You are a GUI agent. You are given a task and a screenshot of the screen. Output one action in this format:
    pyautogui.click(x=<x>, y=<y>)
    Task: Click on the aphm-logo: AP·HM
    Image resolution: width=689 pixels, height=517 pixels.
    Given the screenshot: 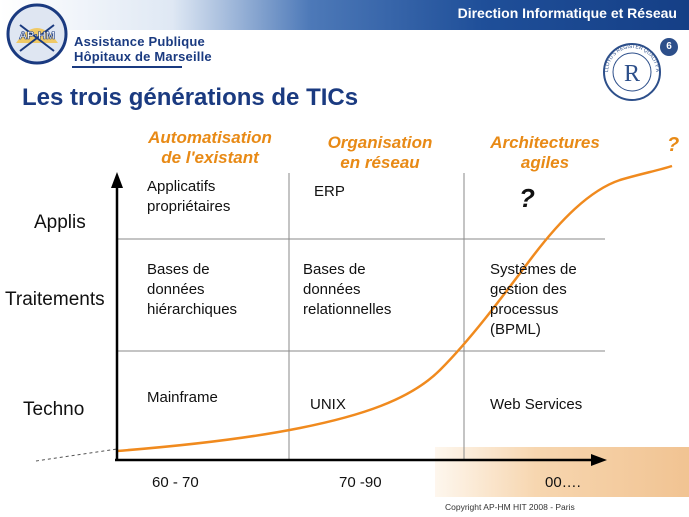 What is the action you would take?
    pyautogui.click(x=37, y=34)
    